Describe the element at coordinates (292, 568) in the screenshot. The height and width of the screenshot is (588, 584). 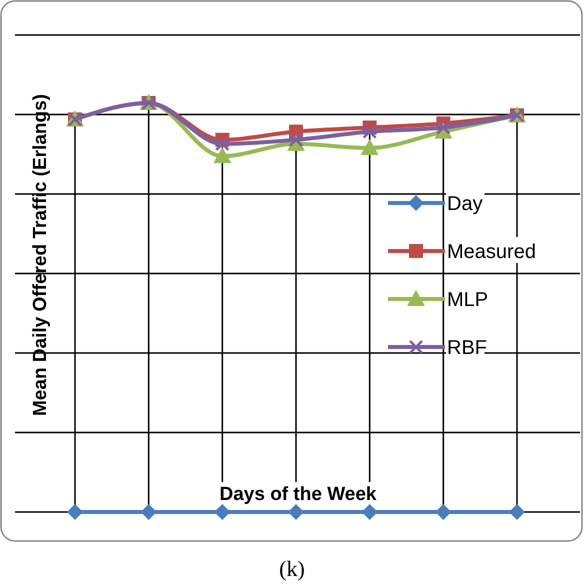
I see `text: (k)` at that location.